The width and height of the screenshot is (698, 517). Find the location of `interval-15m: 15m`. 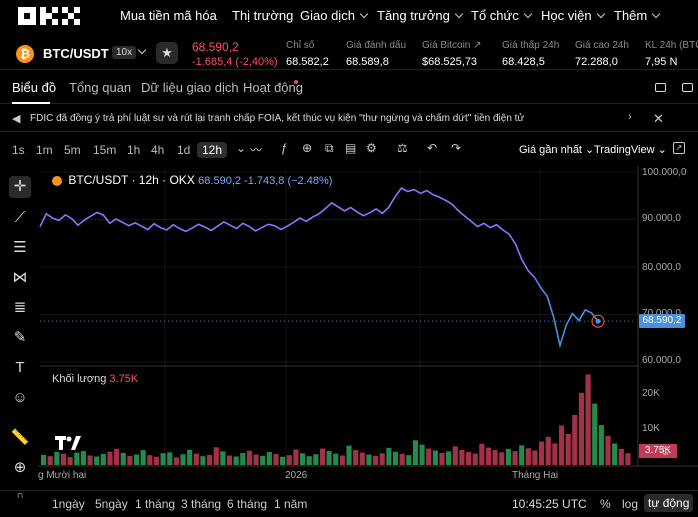

interval-15m: 15m is located at coordinates (105, 150).